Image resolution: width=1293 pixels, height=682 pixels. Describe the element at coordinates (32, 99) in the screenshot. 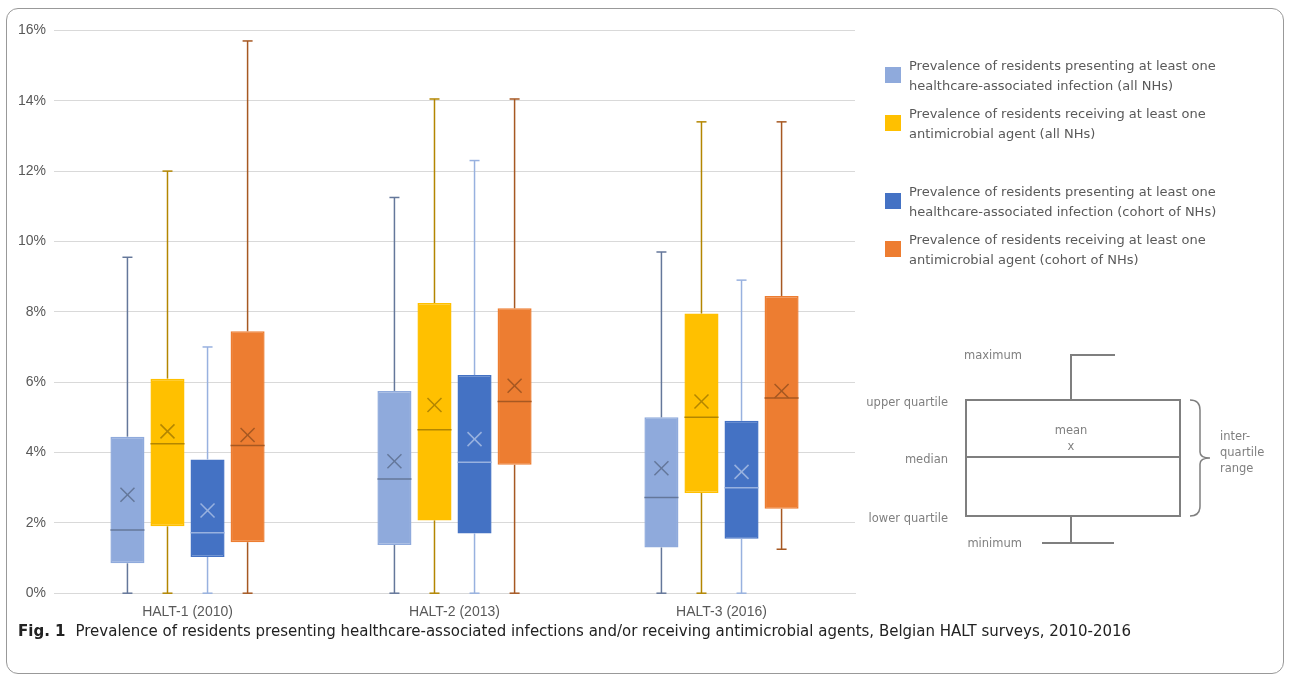

I see `y-tick-label: 14%` at that location.